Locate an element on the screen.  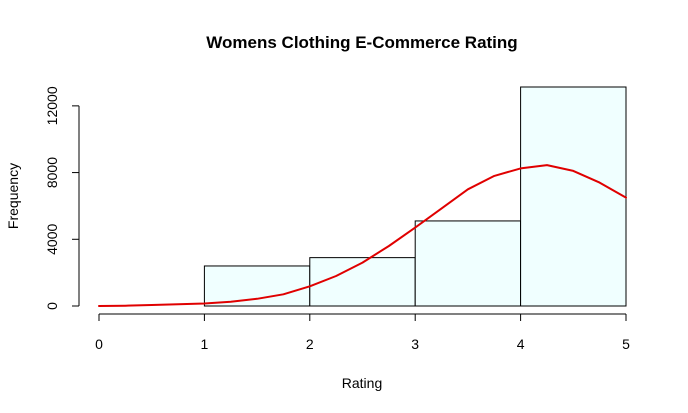
y-tick-label-12000: 12000 is located at coordinates (52, 105).